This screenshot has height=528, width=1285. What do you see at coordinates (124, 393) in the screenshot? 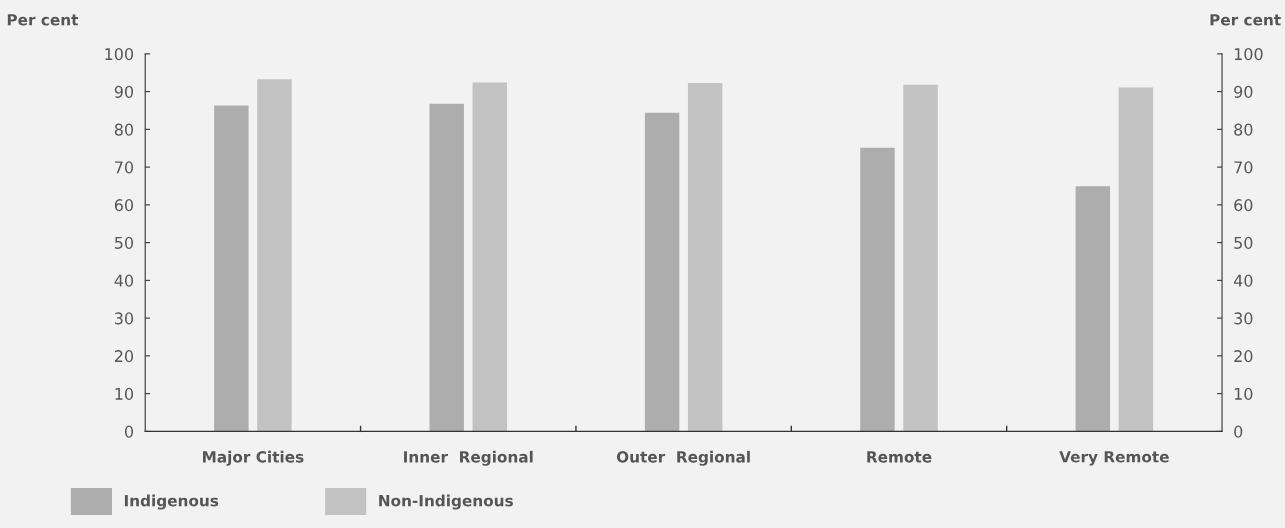
I see `y-tick-label: 10` at bounding box center [124, 393].